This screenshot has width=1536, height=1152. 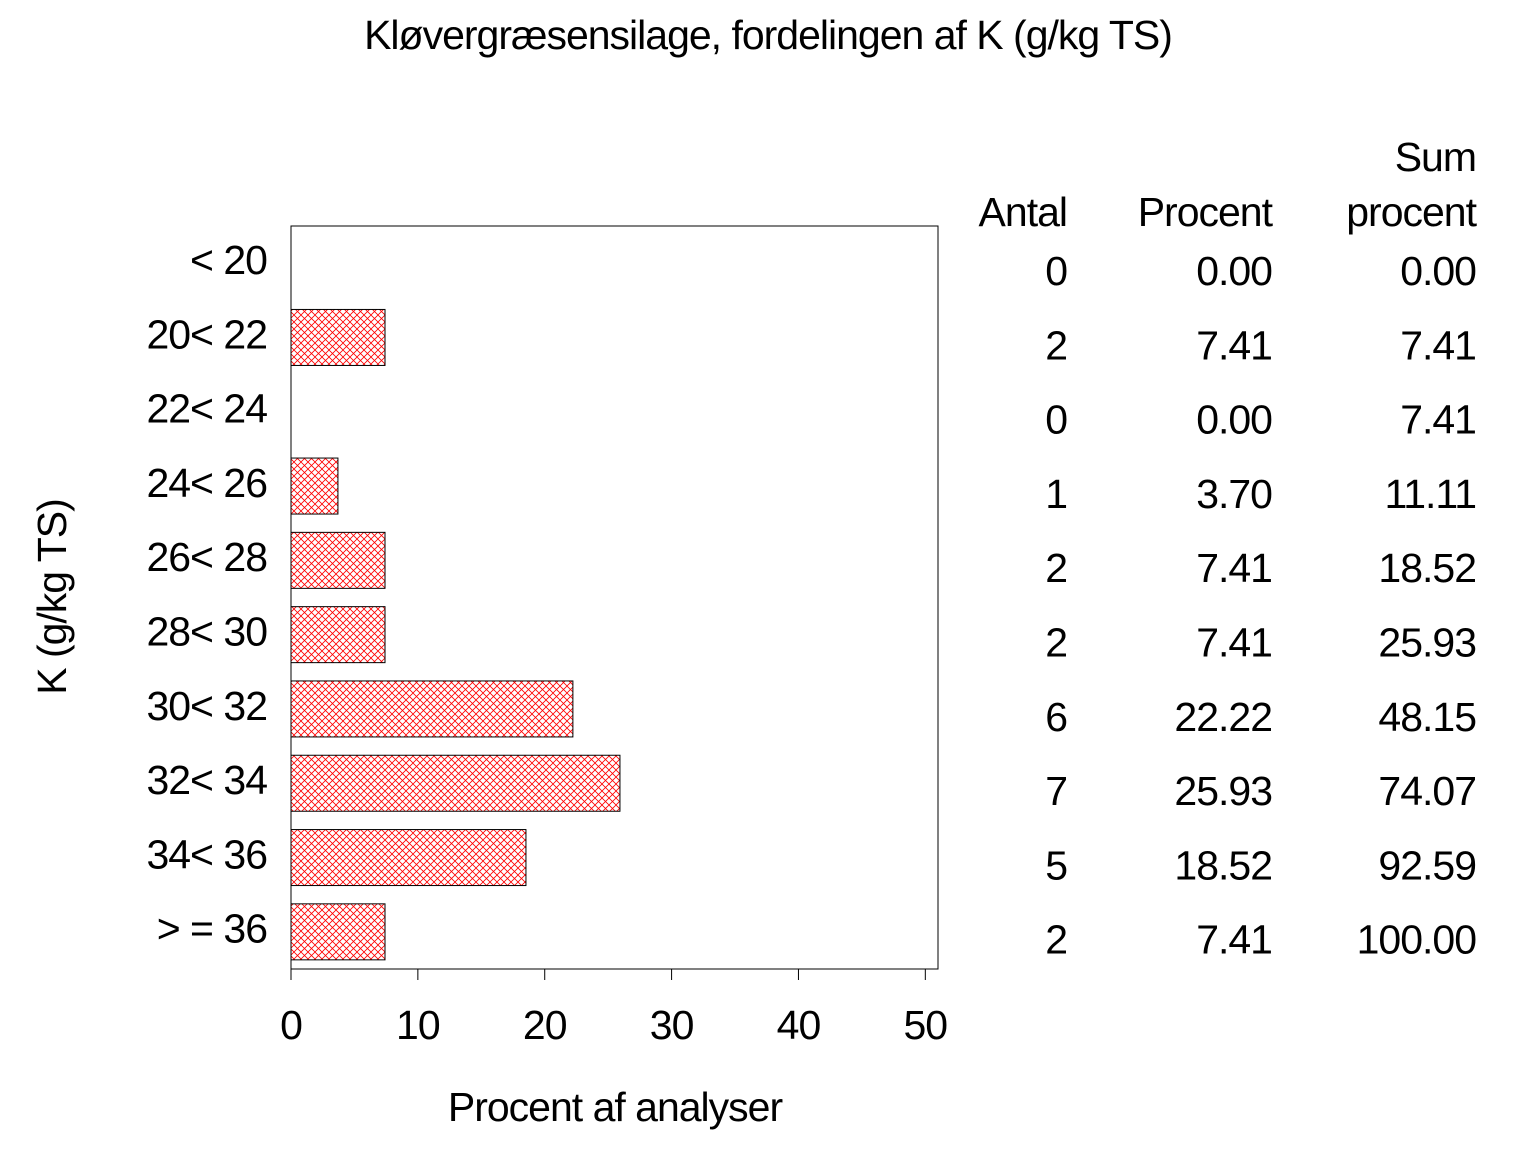 What do you see at coordinates (799, 1025) in the screenshot?
I see `x-tick-label: 40` at bounding box center [799, 1025].